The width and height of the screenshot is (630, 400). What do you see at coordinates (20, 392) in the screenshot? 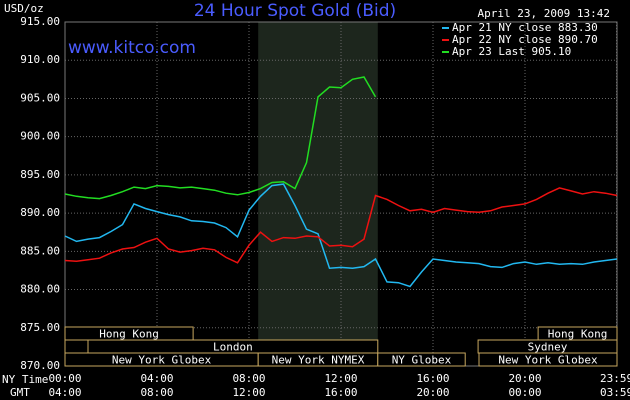
I see `x-row-label: GMT` at bounding box center [20, 392].